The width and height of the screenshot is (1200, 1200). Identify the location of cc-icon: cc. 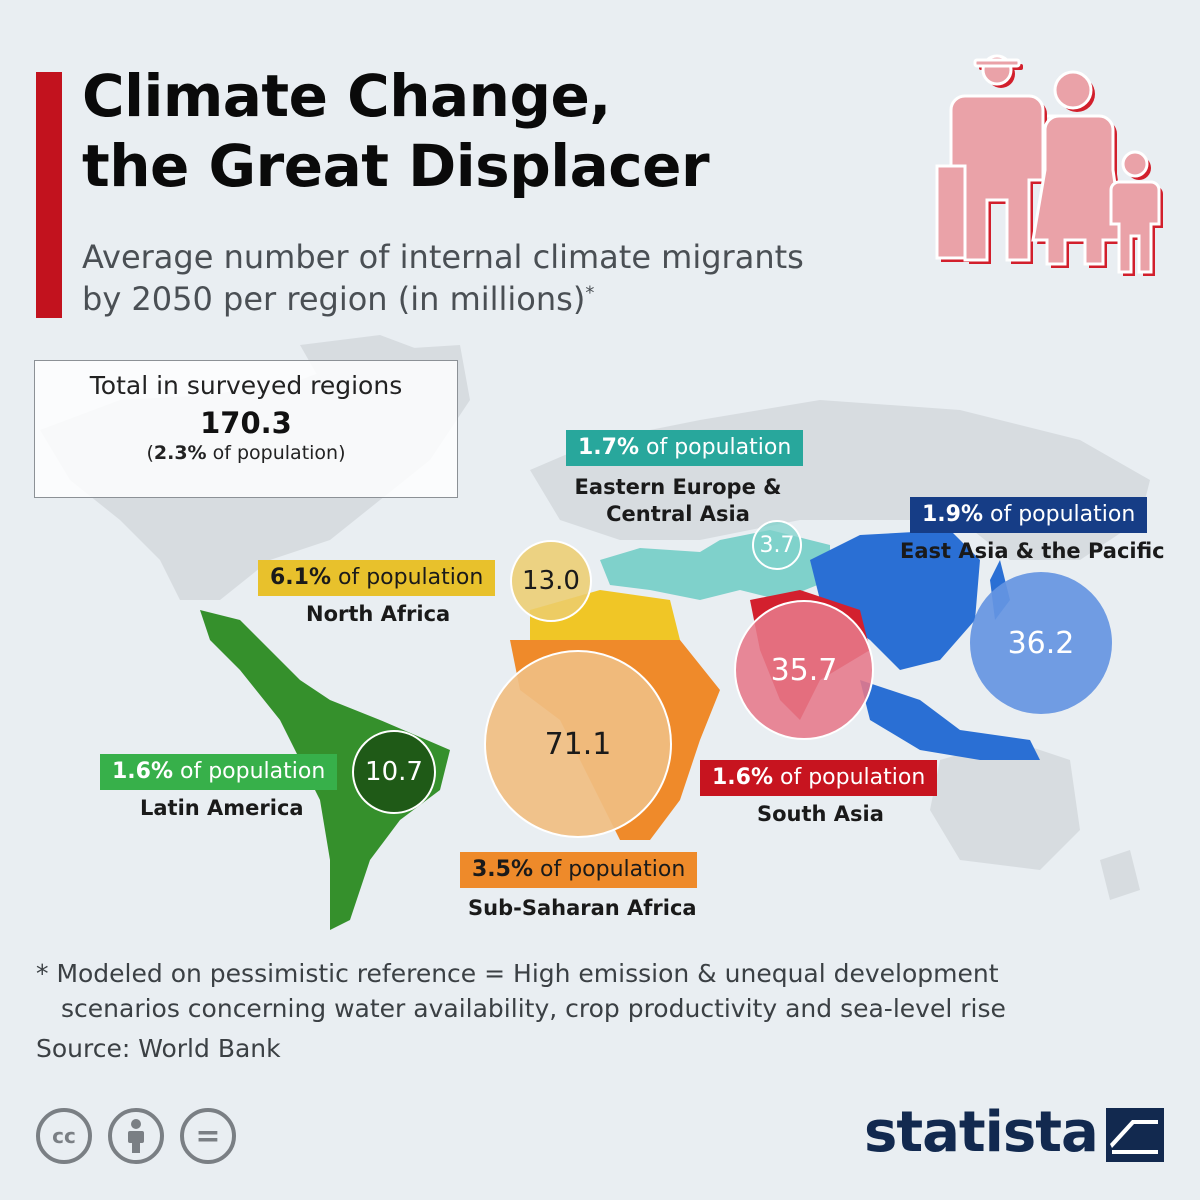
(64, 1136).